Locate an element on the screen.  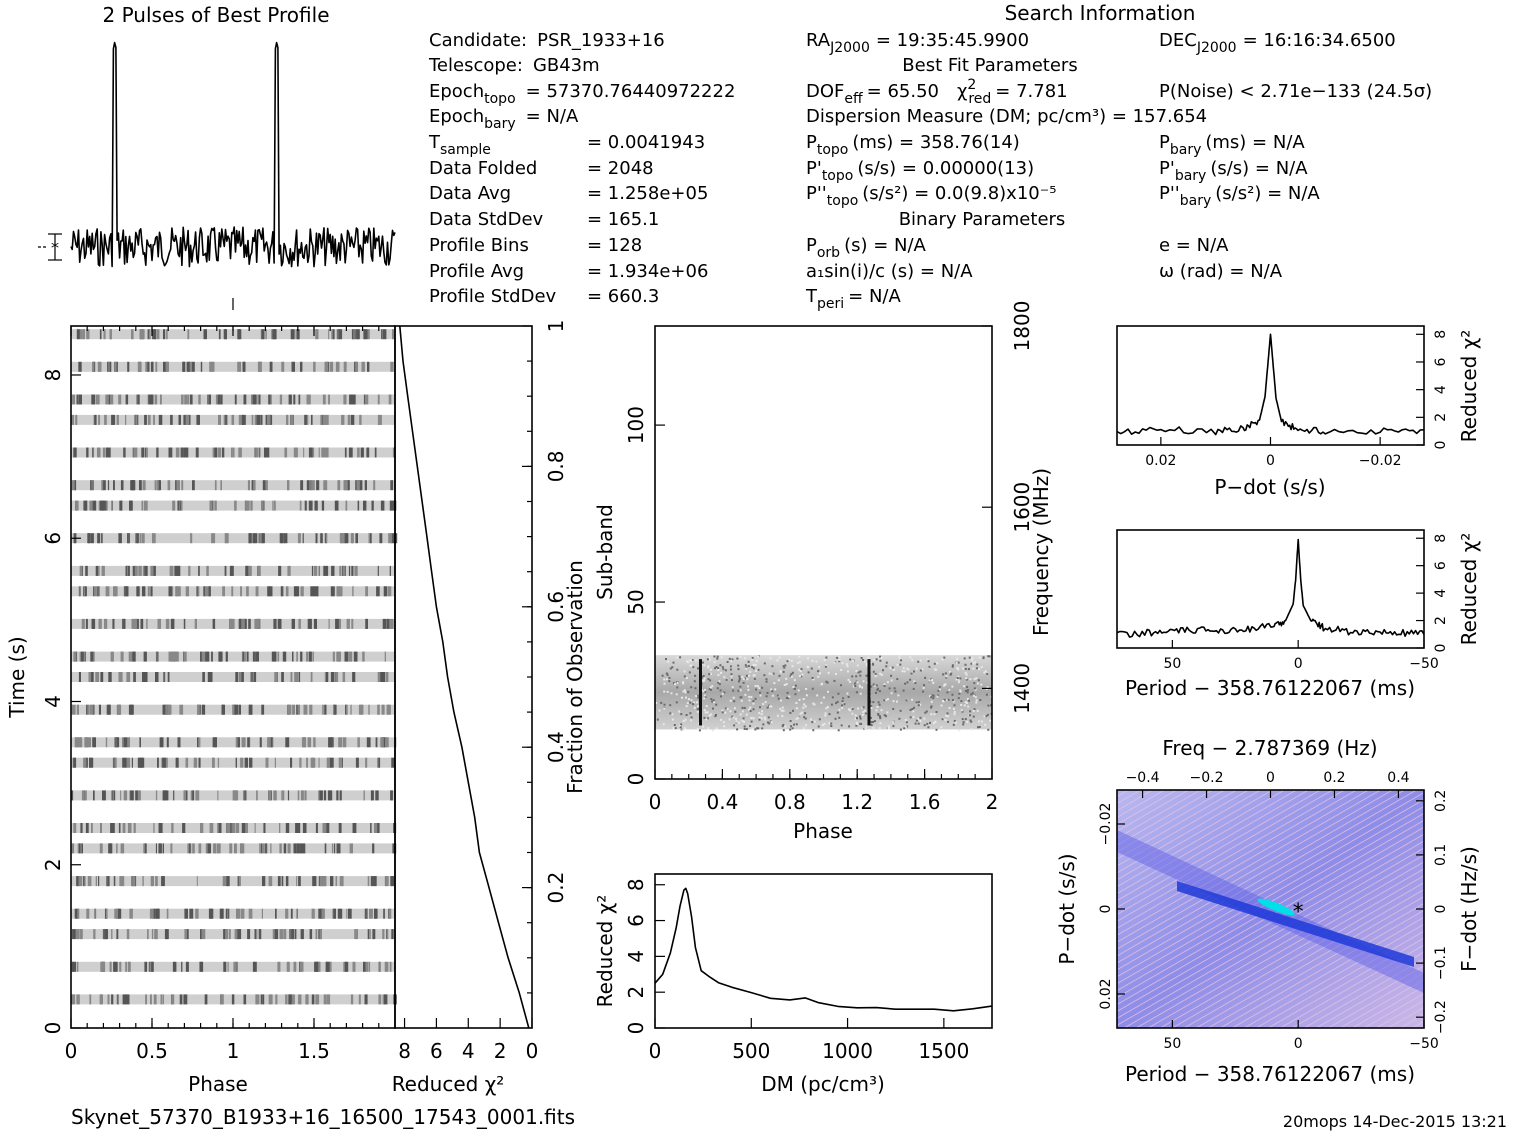
info-row: Tsample = 0.0041943 is located at coordinates (566, 145).